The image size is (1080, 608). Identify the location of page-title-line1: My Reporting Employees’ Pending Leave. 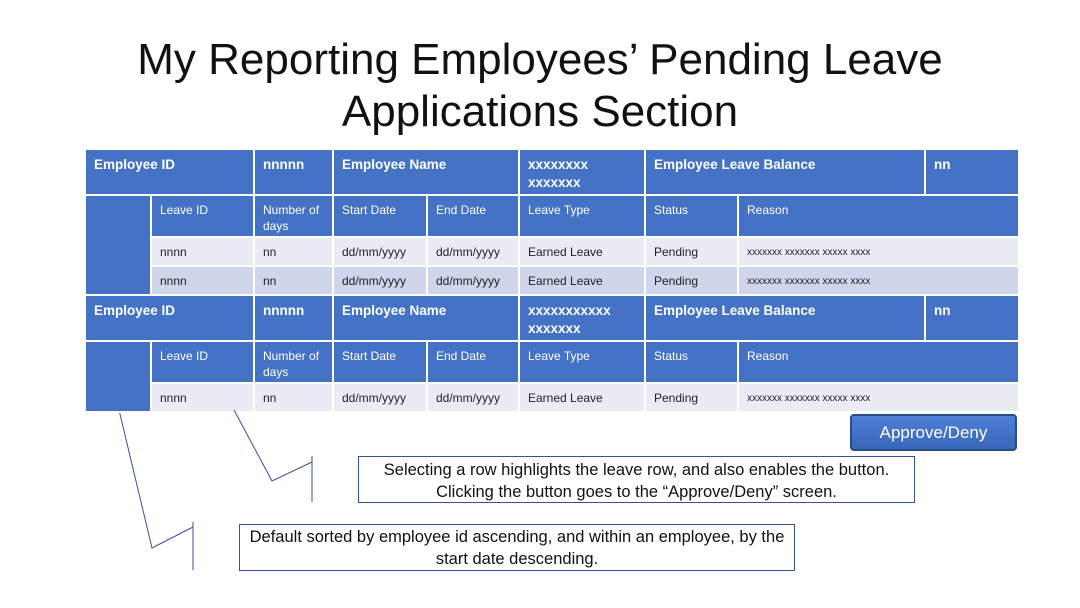
(540, 59).